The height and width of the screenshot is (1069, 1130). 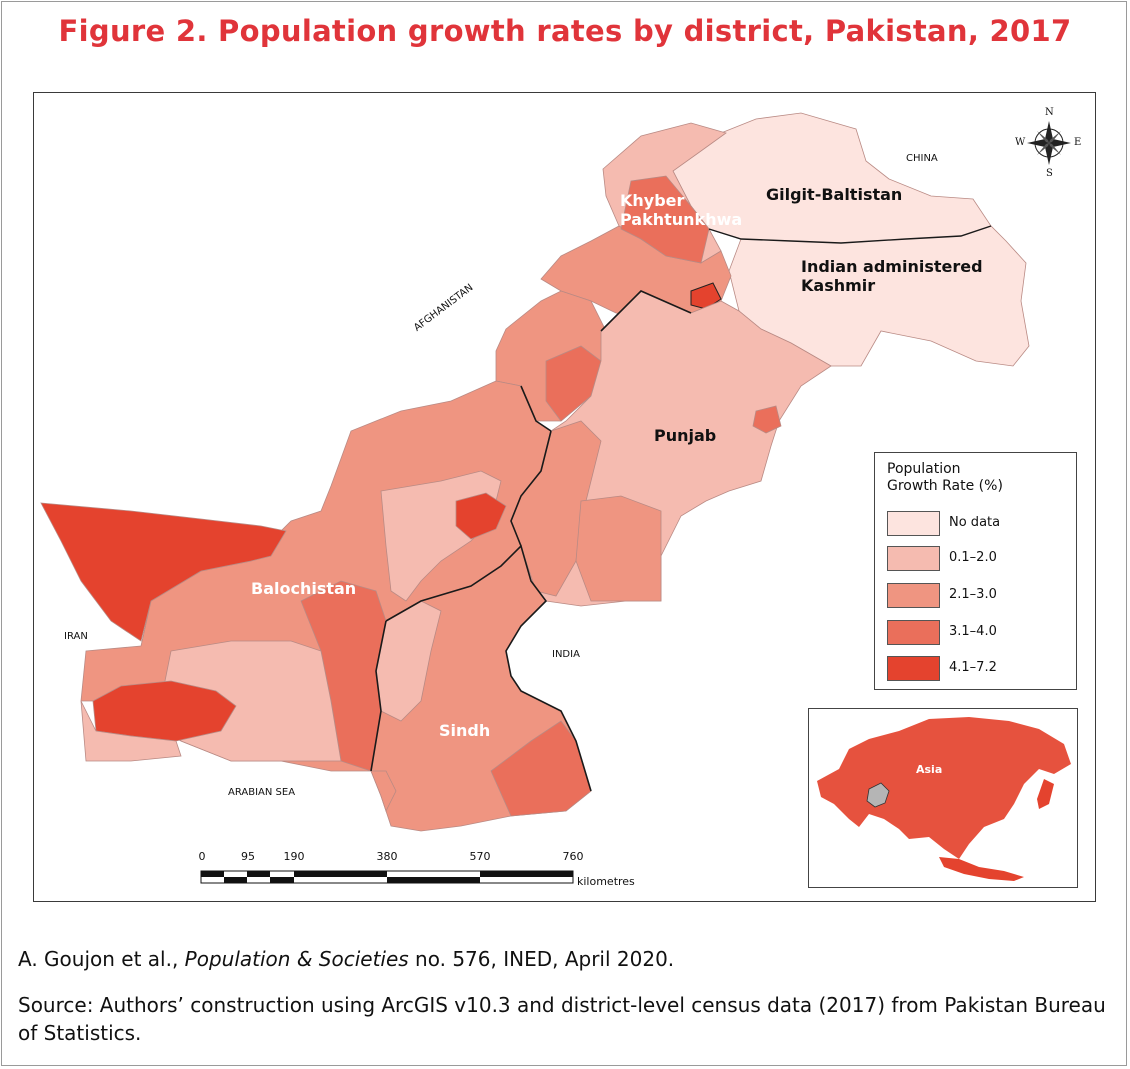 What do you see at coordinates (1049, 173) in the screenshot?
I see `compass-s-label: S` at bounding box center [1049, 173].